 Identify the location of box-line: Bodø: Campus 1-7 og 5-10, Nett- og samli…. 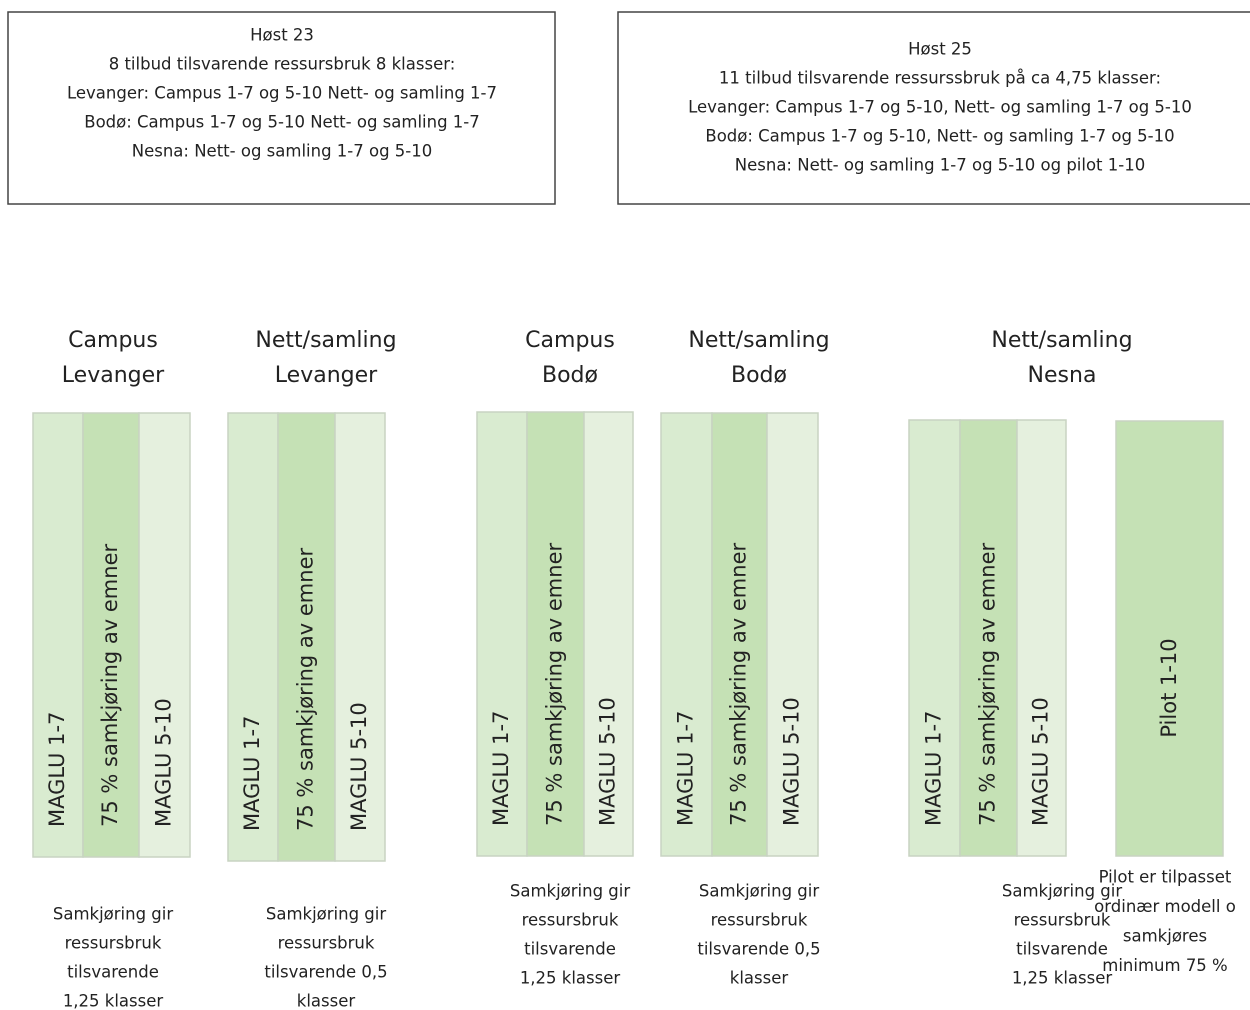
(939, 136).